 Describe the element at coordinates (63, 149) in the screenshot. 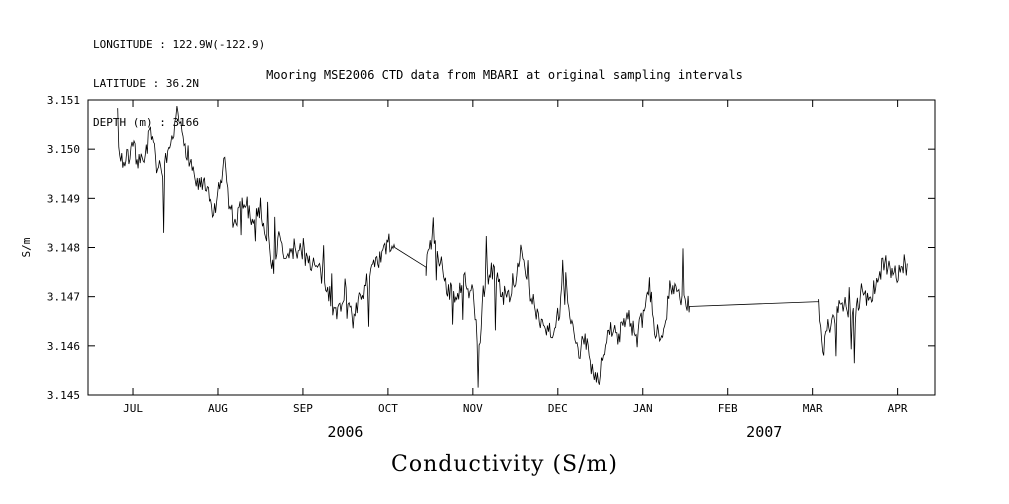

I see `y-tick-label: 3.150` at that location.